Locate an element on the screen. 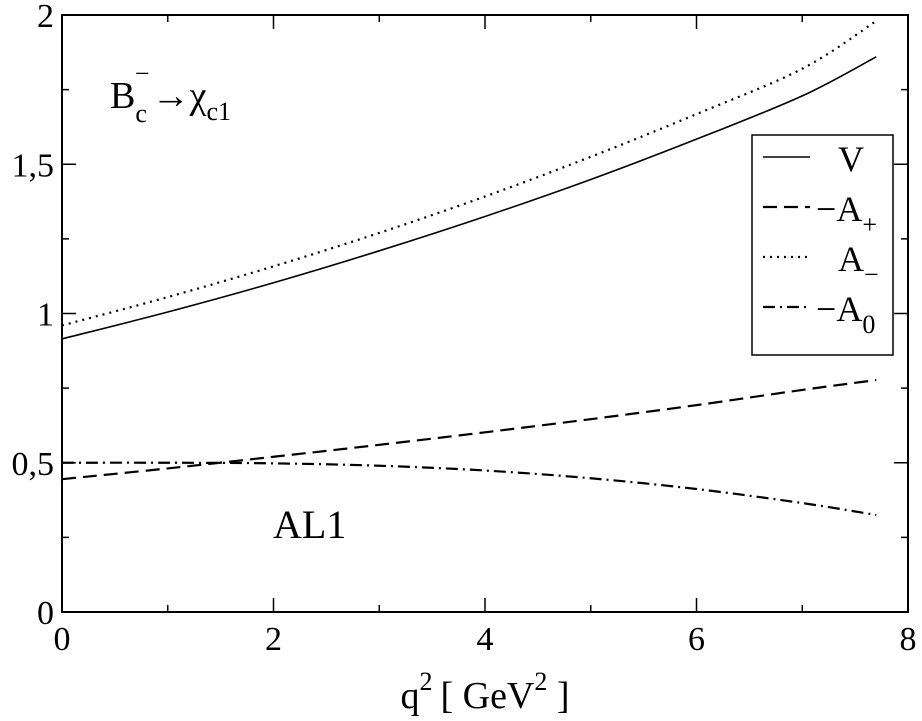 This screenshot has height=721, width=922. process-initial-sup: − is located at coordinates (142, 73).